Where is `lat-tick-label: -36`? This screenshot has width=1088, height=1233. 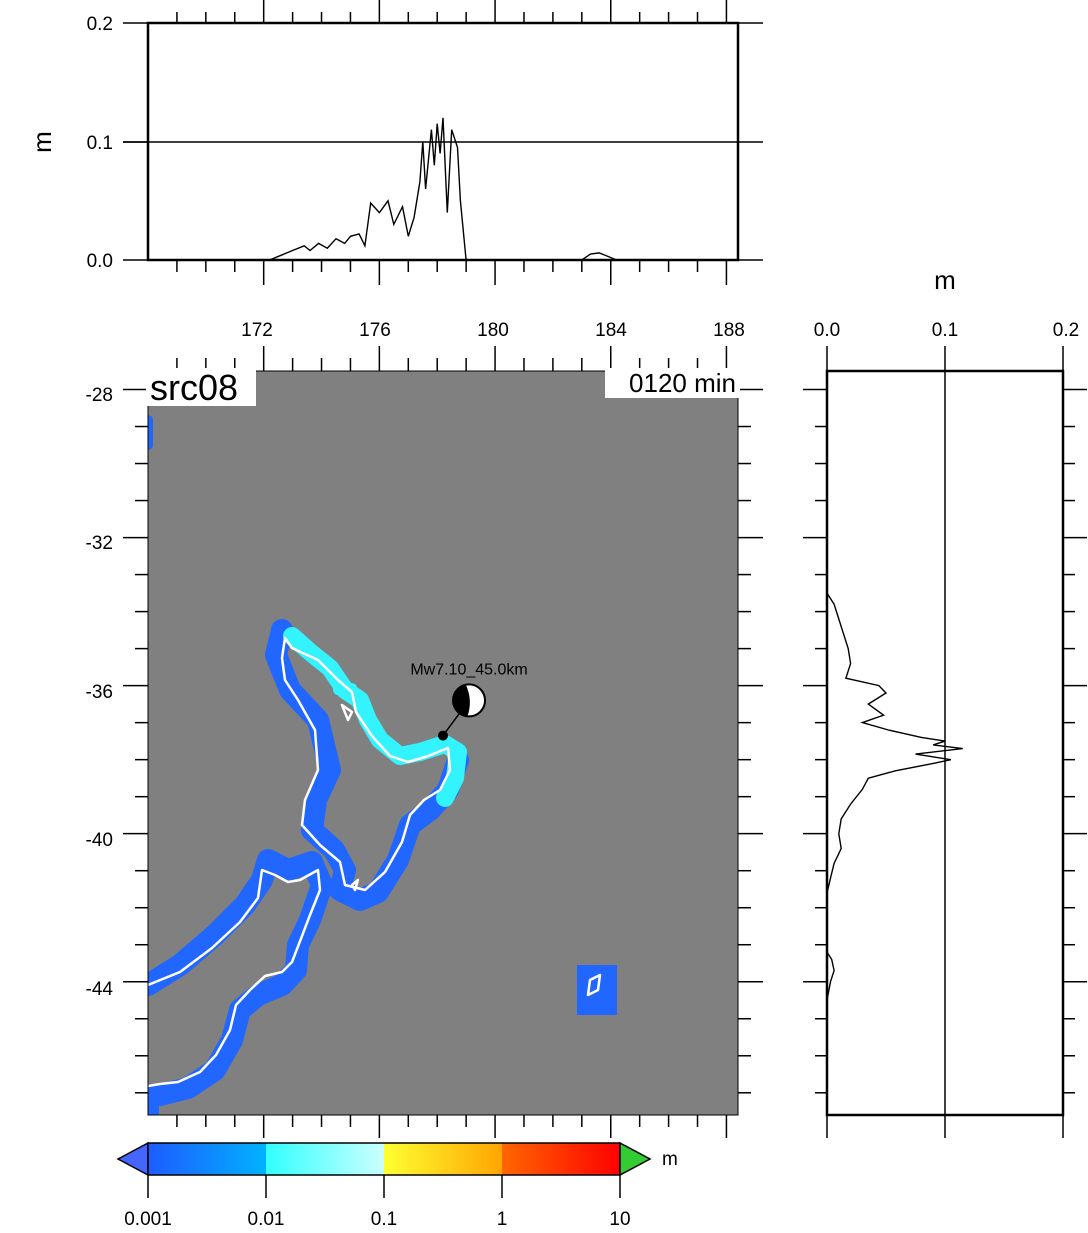
lat-tick-label: -36 is located at coordinates (99, 692).